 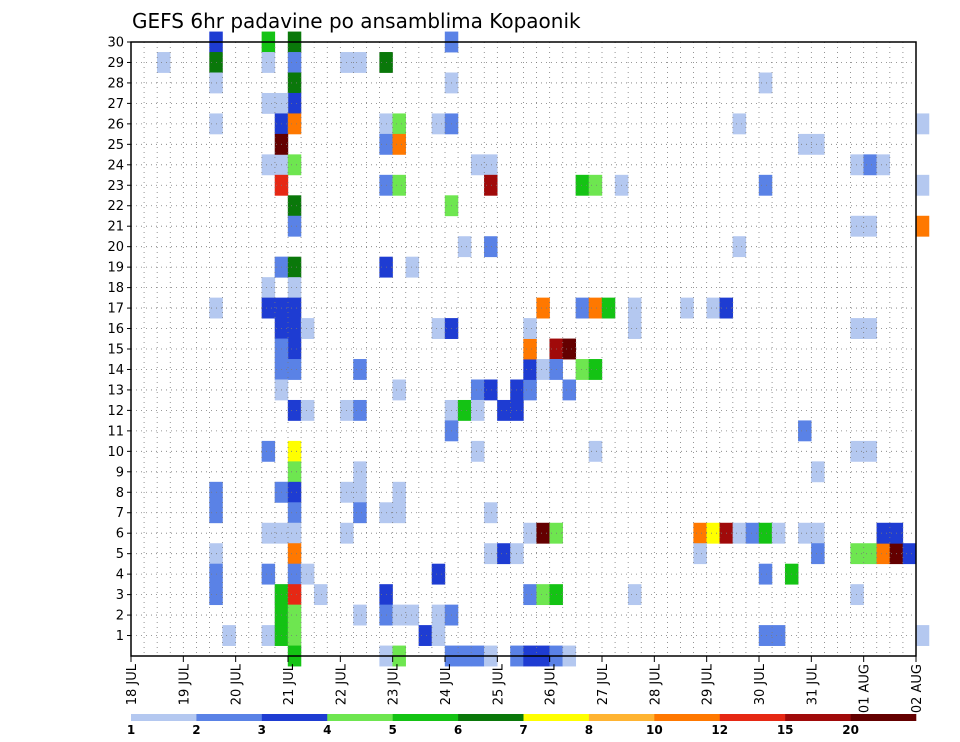 I want to click on colorbar-label-10: 10, so click(x=654, y=730).